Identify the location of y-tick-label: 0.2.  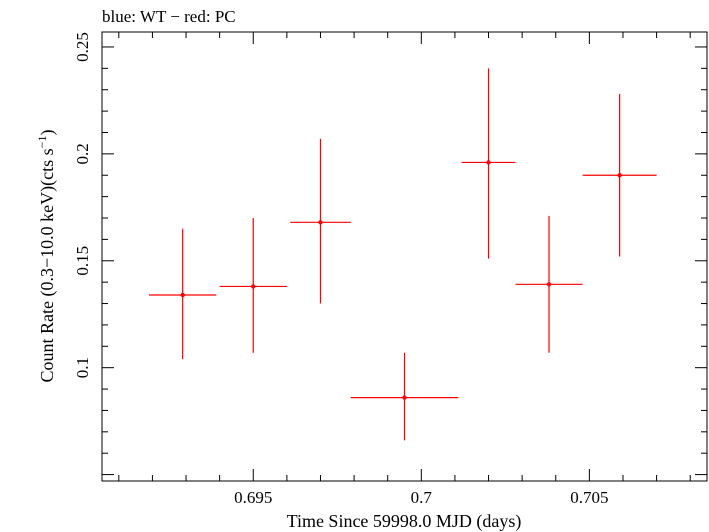
(82, 153).